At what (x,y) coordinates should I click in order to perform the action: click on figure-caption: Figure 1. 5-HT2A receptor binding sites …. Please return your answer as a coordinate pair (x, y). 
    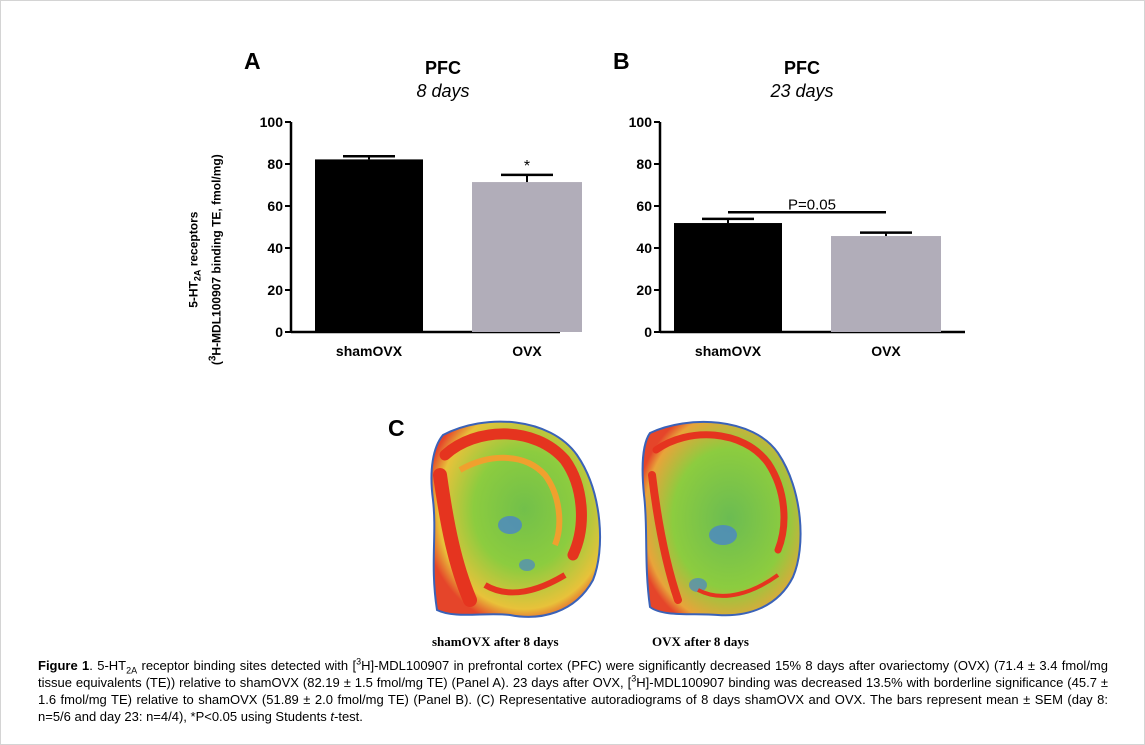
    Looking at the image, I should click on (573, 690).